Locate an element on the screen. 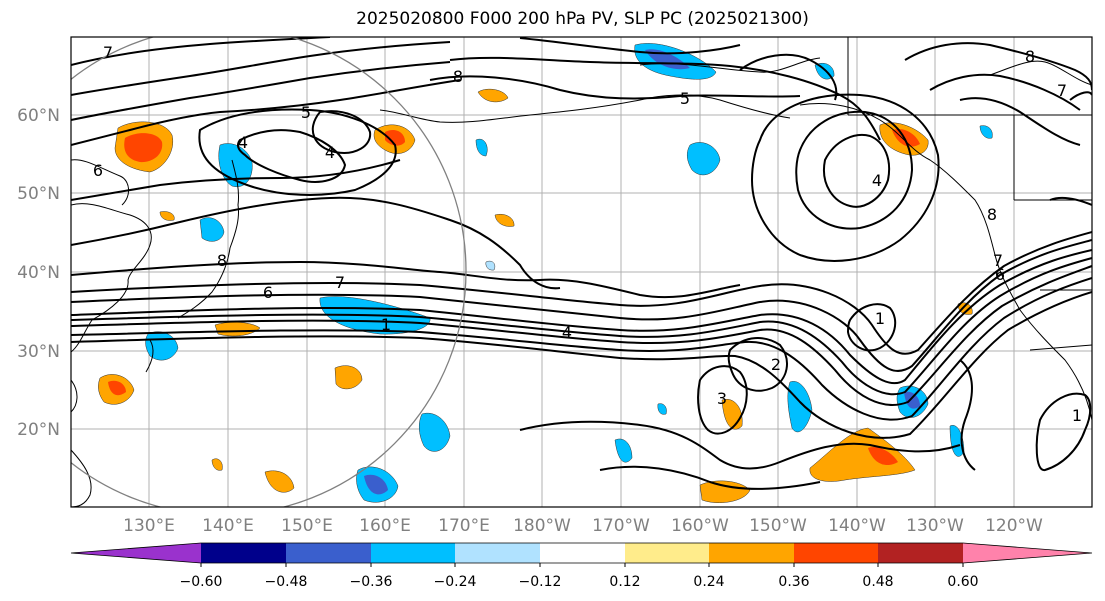 This screenshot has height=601, width=1105. lat-label: 60°N is located at coordinates (38, 116).